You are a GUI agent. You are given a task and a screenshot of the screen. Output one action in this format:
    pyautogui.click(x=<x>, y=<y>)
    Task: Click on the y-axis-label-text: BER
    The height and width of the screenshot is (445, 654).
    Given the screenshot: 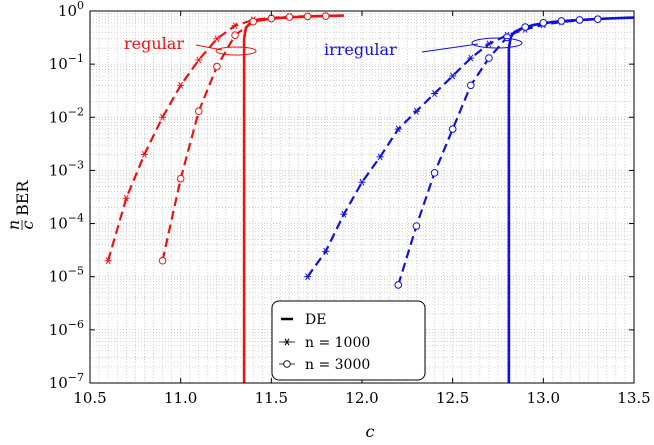 What is the action you would take?
    pyautogui.click(x=22, y=198)
    